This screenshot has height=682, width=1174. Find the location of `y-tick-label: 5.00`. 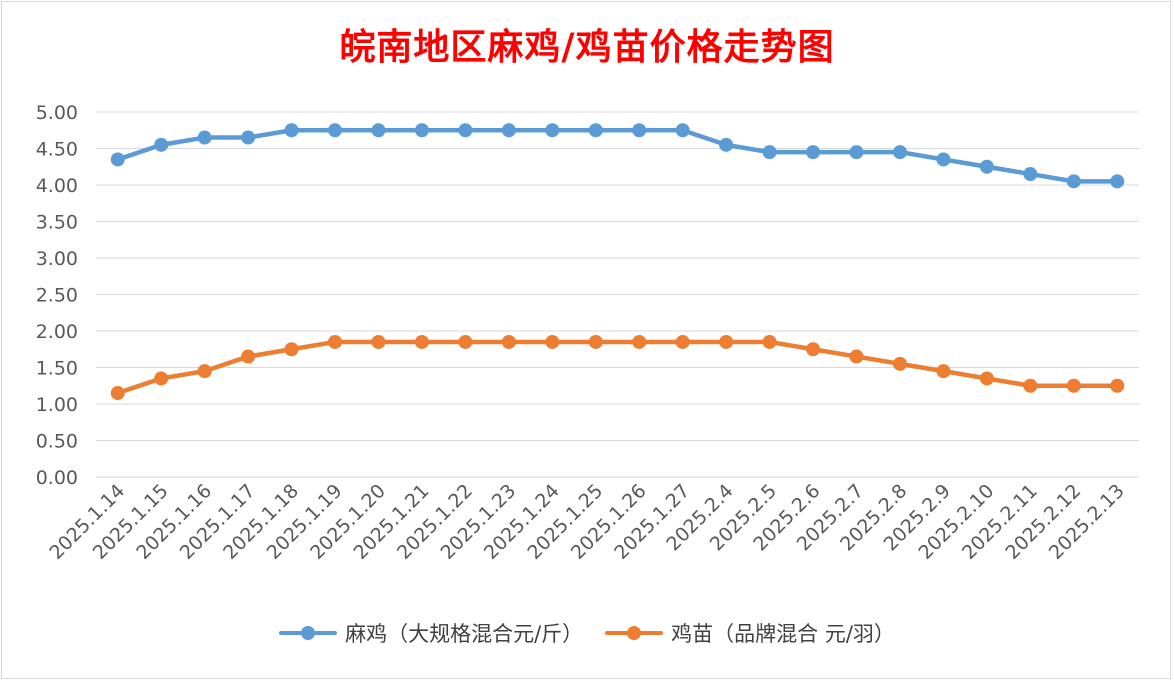

y-tick-label: 5.00 is located at coordinates (57, 113).